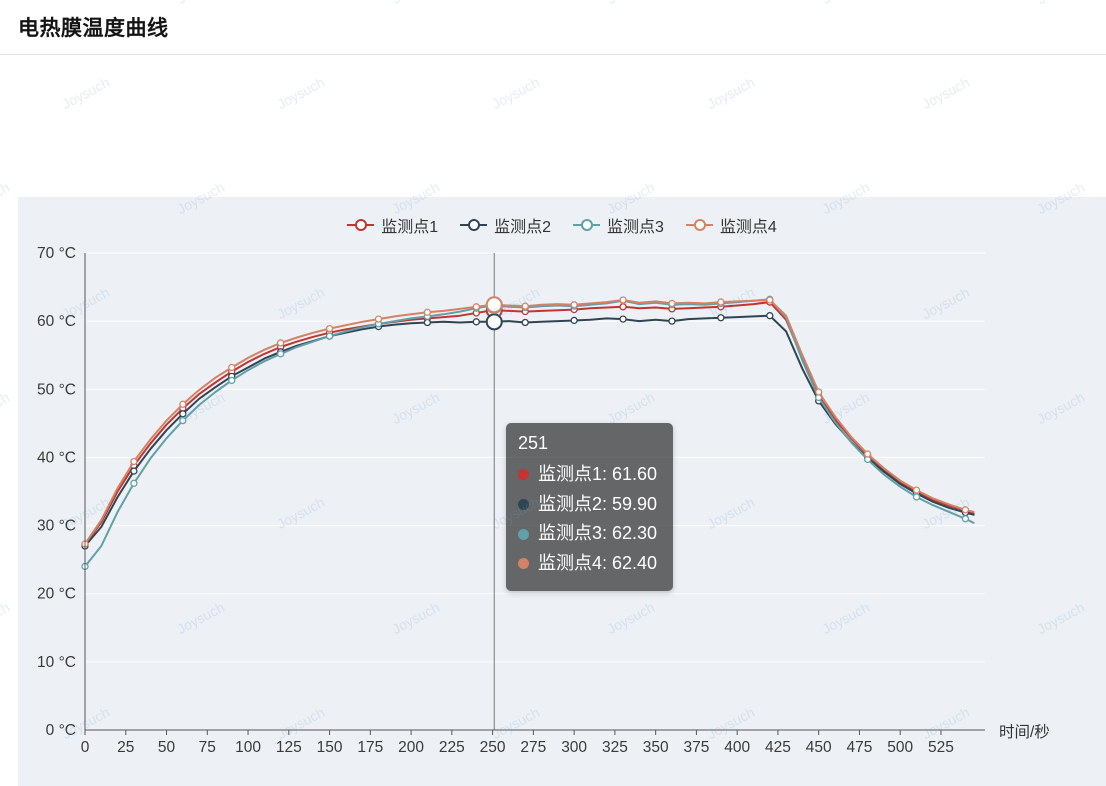 This screenshot has width=1106, height=786. What do you see at coordinates (56, 662) in the screenshot?
I see `svg-text: 10 °C` at bounding box center [56, 662].